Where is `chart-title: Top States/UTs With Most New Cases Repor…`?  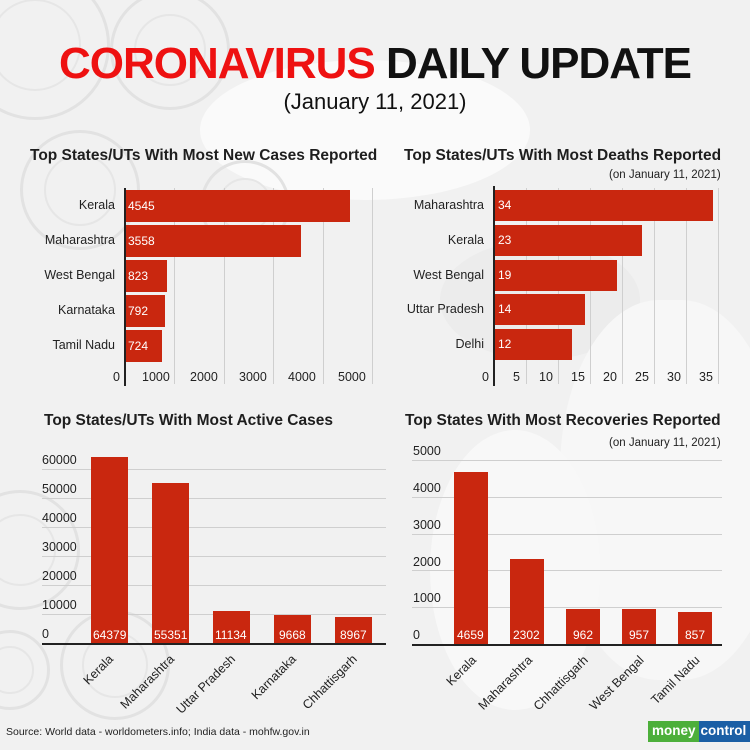 chart-title: Top States/UTs With Most New Cases Repor… is located at coordinates (204, 155).